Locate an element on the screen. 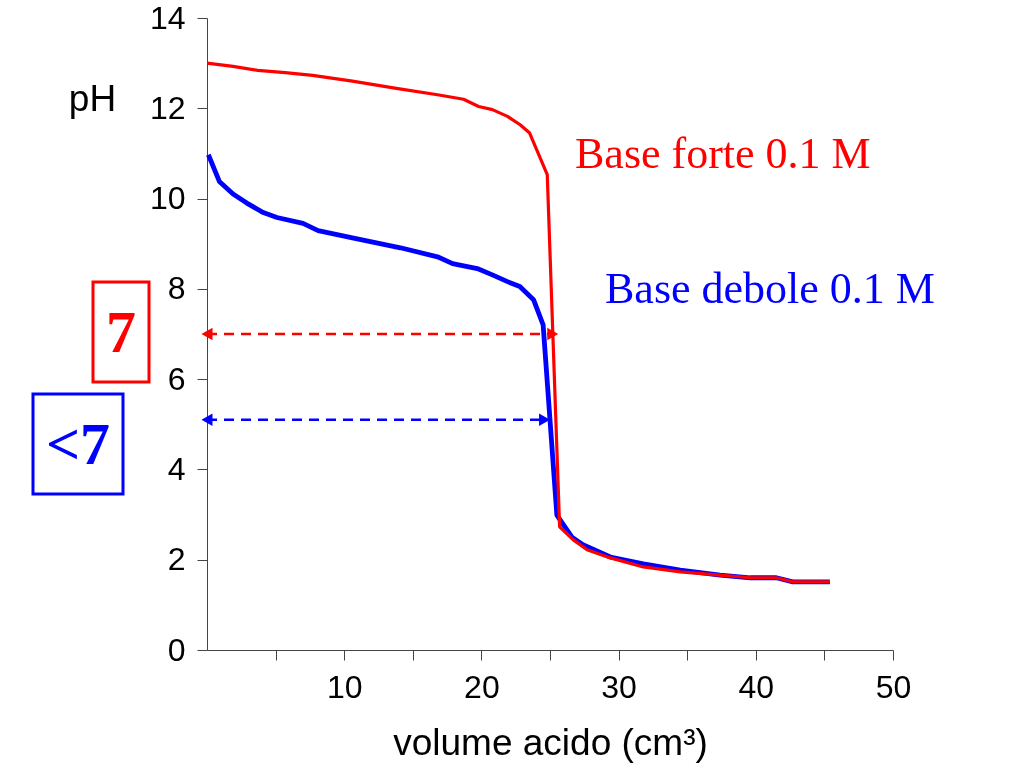  y-tick-label: 0 is located at coordinates (176, 649).